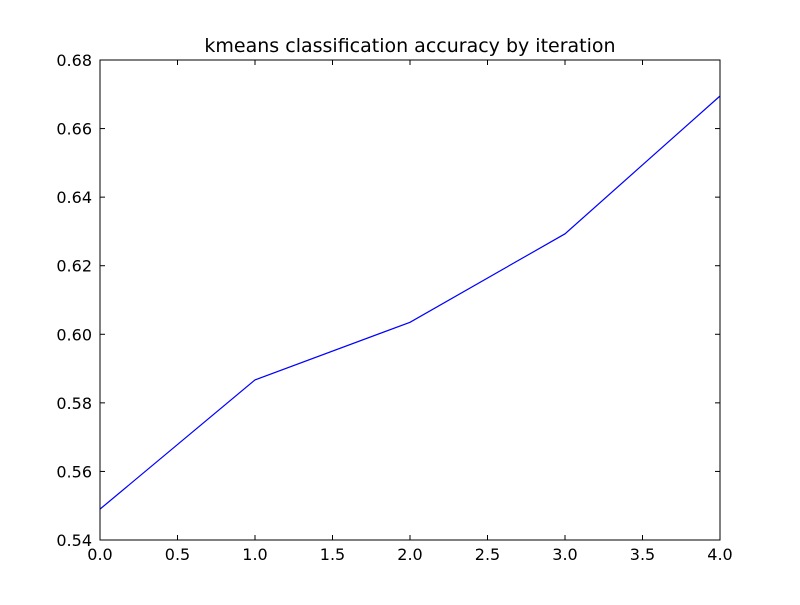 The width and height of the screenshot is (800, 605). What do you see at coordinates (254, 554) in the screenshot?
I see `x-tick-label: 1.0` at bounding box center [254, 554].